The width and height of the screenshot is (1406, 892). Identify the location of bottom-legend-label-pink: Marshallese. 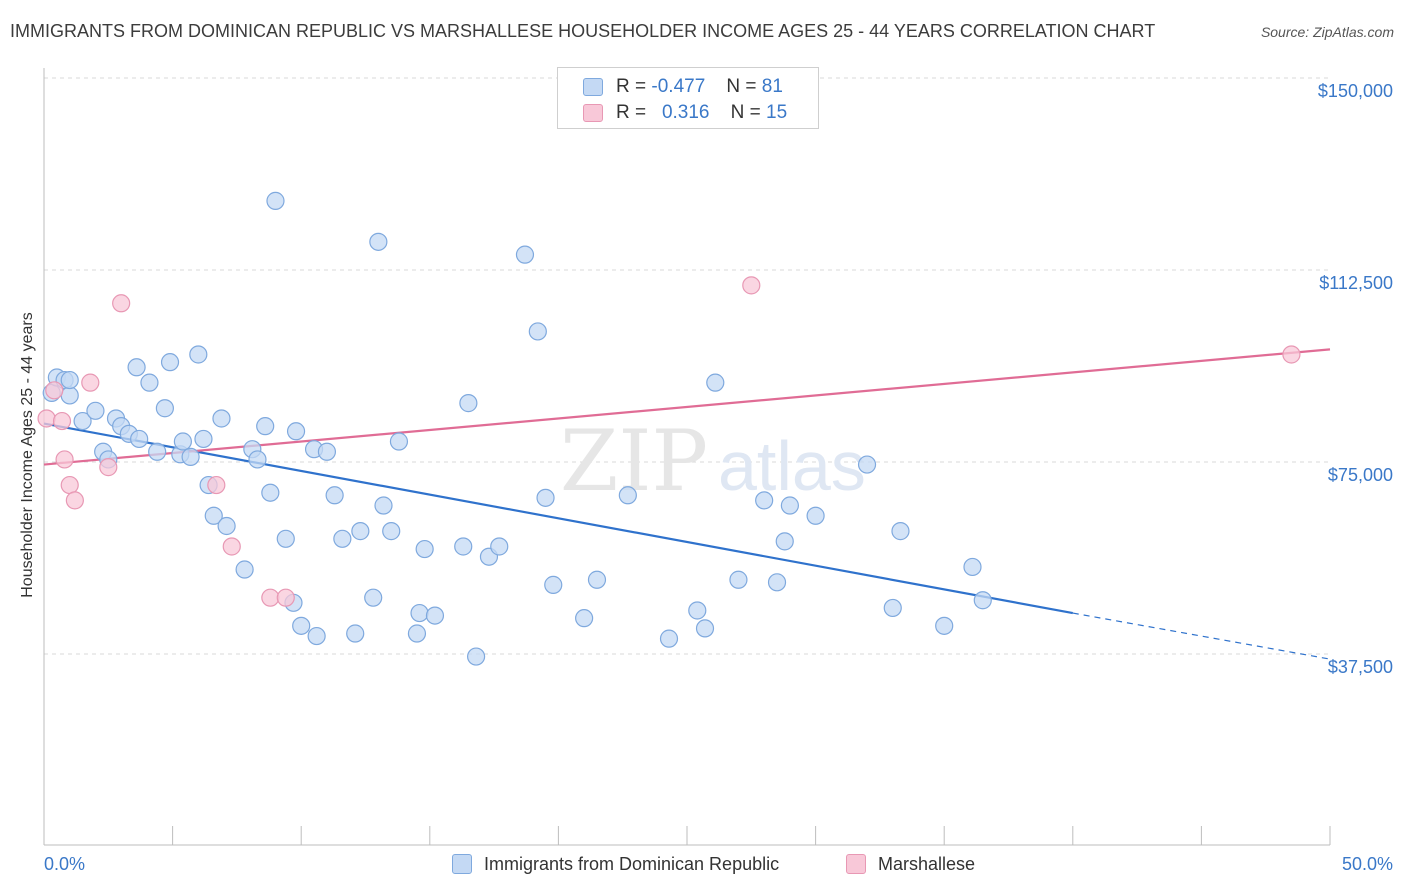
(927, 863).